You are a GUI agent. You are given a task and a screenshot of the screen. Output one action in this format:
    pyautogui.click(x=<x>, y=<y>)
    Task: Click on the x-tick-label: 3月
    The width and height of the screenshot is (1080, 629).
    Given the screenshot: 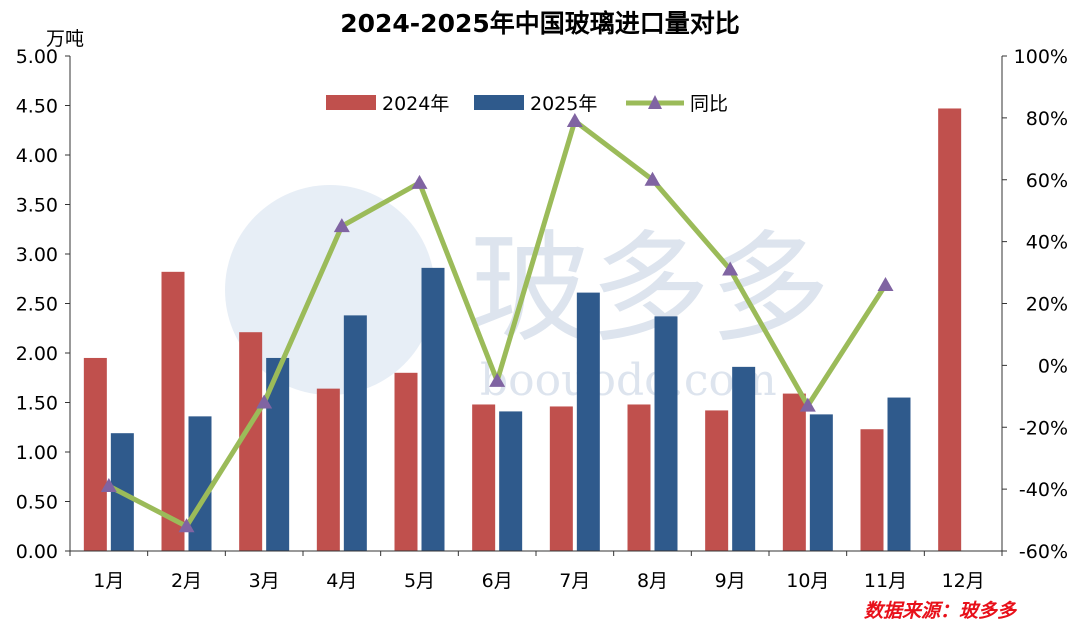 What is the action you would take?
    pyautogui.click(x=264, y=581)
    